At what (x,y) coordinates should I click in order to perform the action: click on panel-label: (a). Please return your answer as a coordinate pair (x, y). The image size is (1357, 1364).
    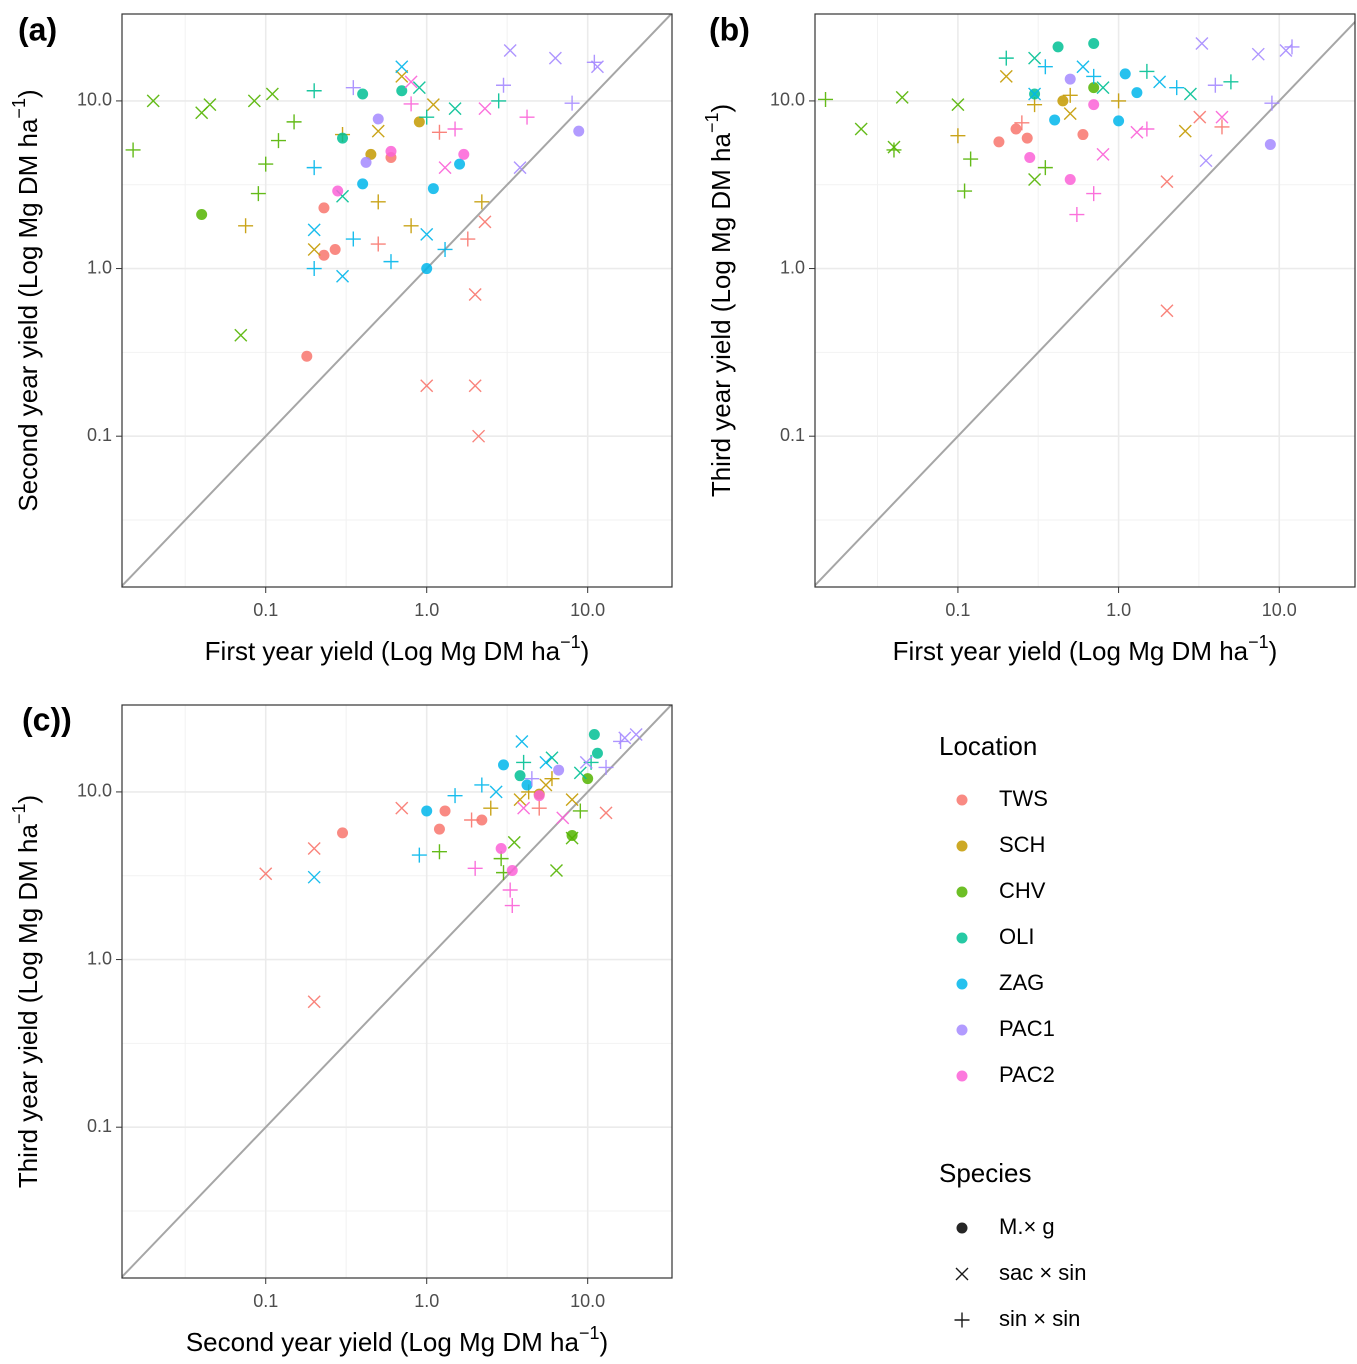
    Looking at the image, I should click on (37, 29).